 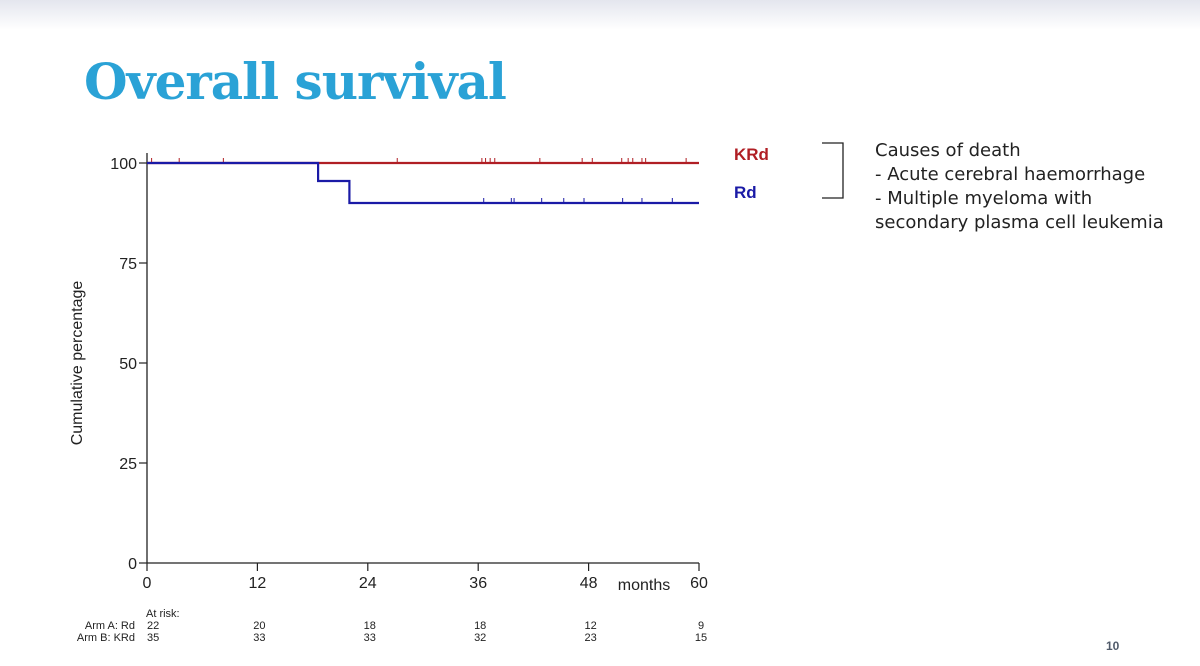 What do you see at coordinates (163, 614) in the screenshot?
I see `at-risk-label: At risk:` at bounding box center [163, 614].